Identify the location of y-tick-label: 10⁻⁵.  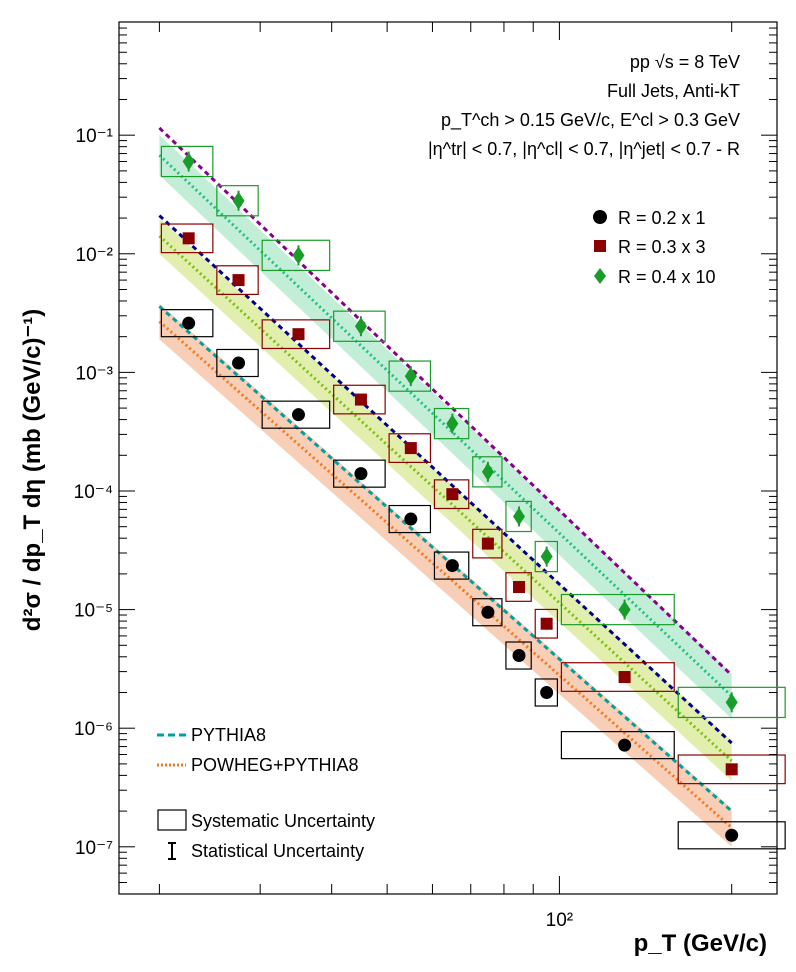
(93, 611).